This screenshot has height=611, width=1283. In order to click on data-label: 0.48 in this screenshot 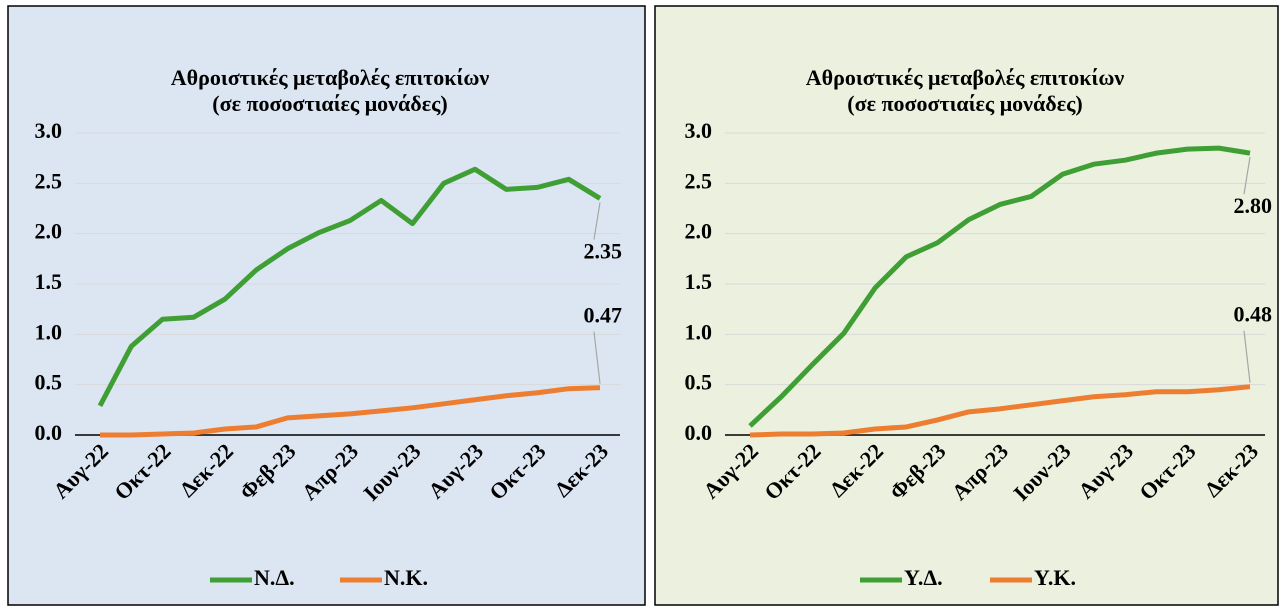, I will do `click(1253, 314)`.